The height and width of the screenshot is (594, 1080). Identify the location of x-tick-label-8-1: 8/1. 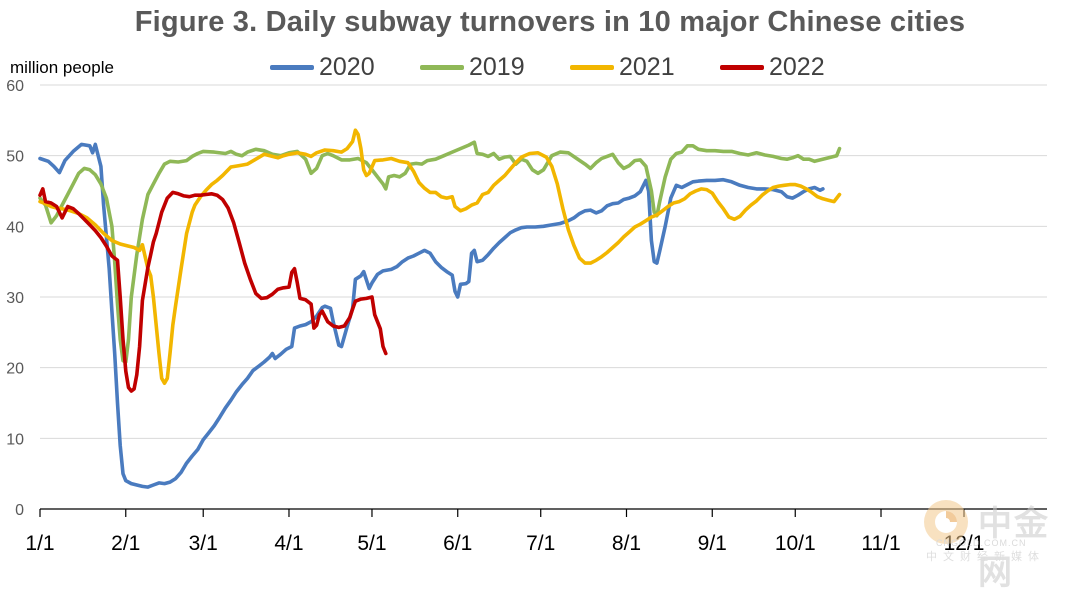
(626, 543).